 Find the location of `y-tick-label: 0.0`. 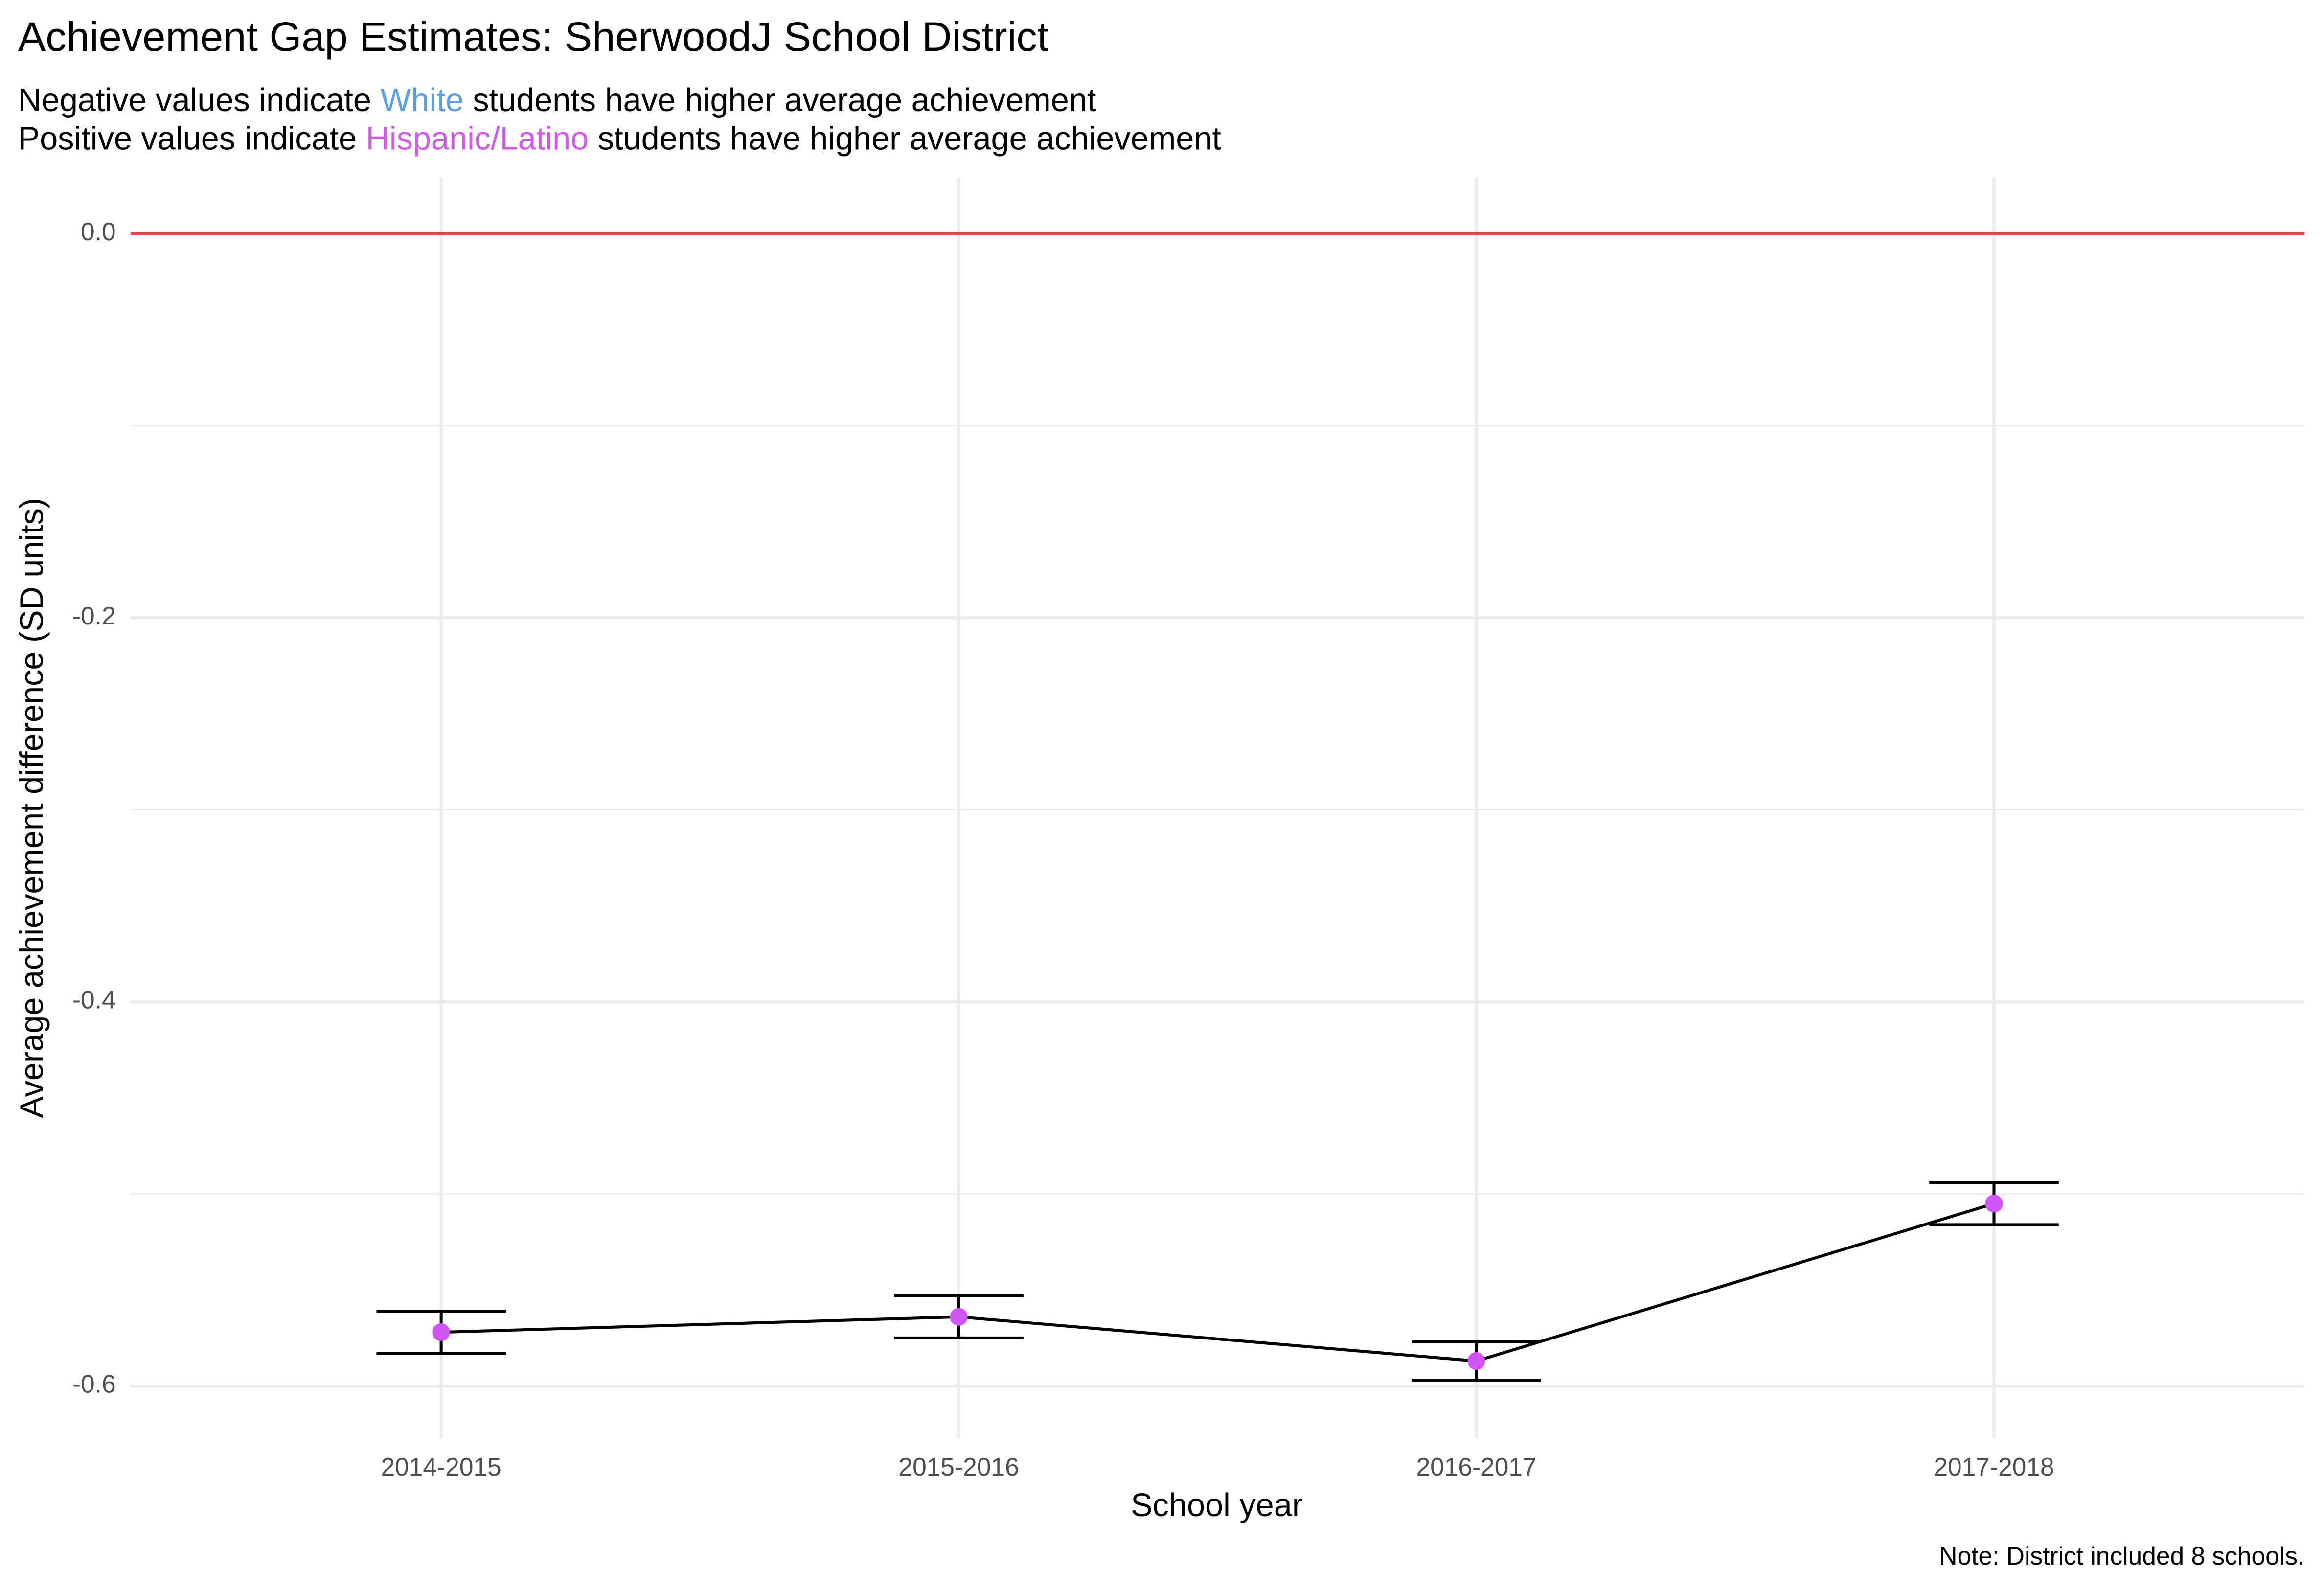

y-tick-label: 0.0 is located at coordinates (99, 231).